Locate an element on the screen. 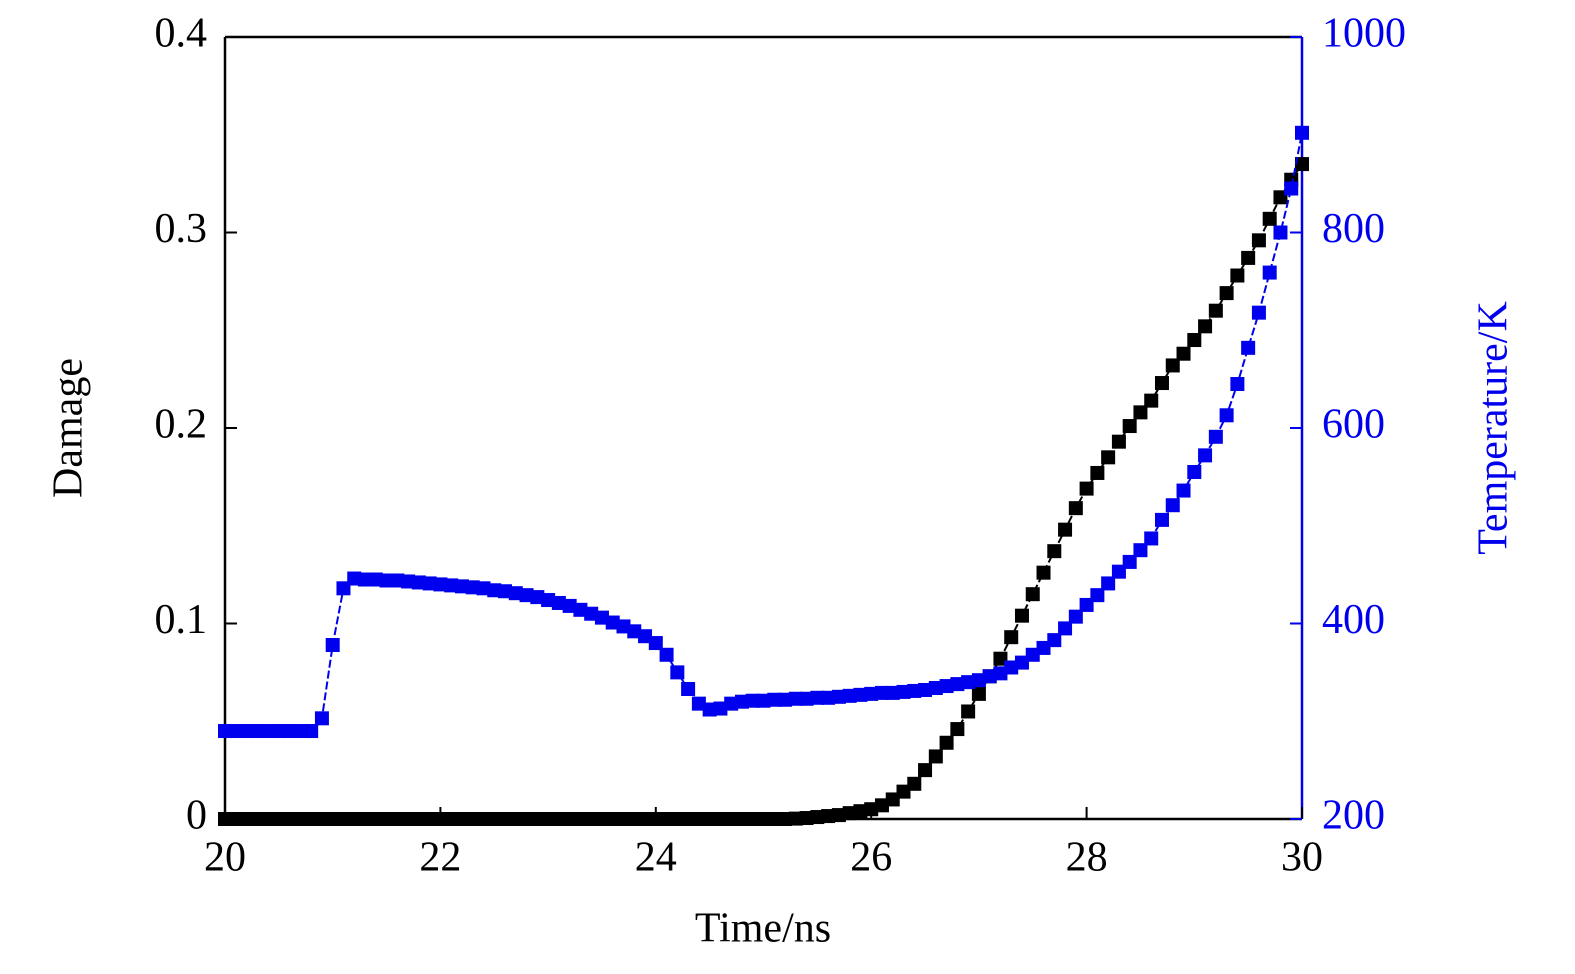 Image resolution: width=1575 pixels, height=974 pixels. y2-tick-label: 800 is located at coordinates (1353, 229).